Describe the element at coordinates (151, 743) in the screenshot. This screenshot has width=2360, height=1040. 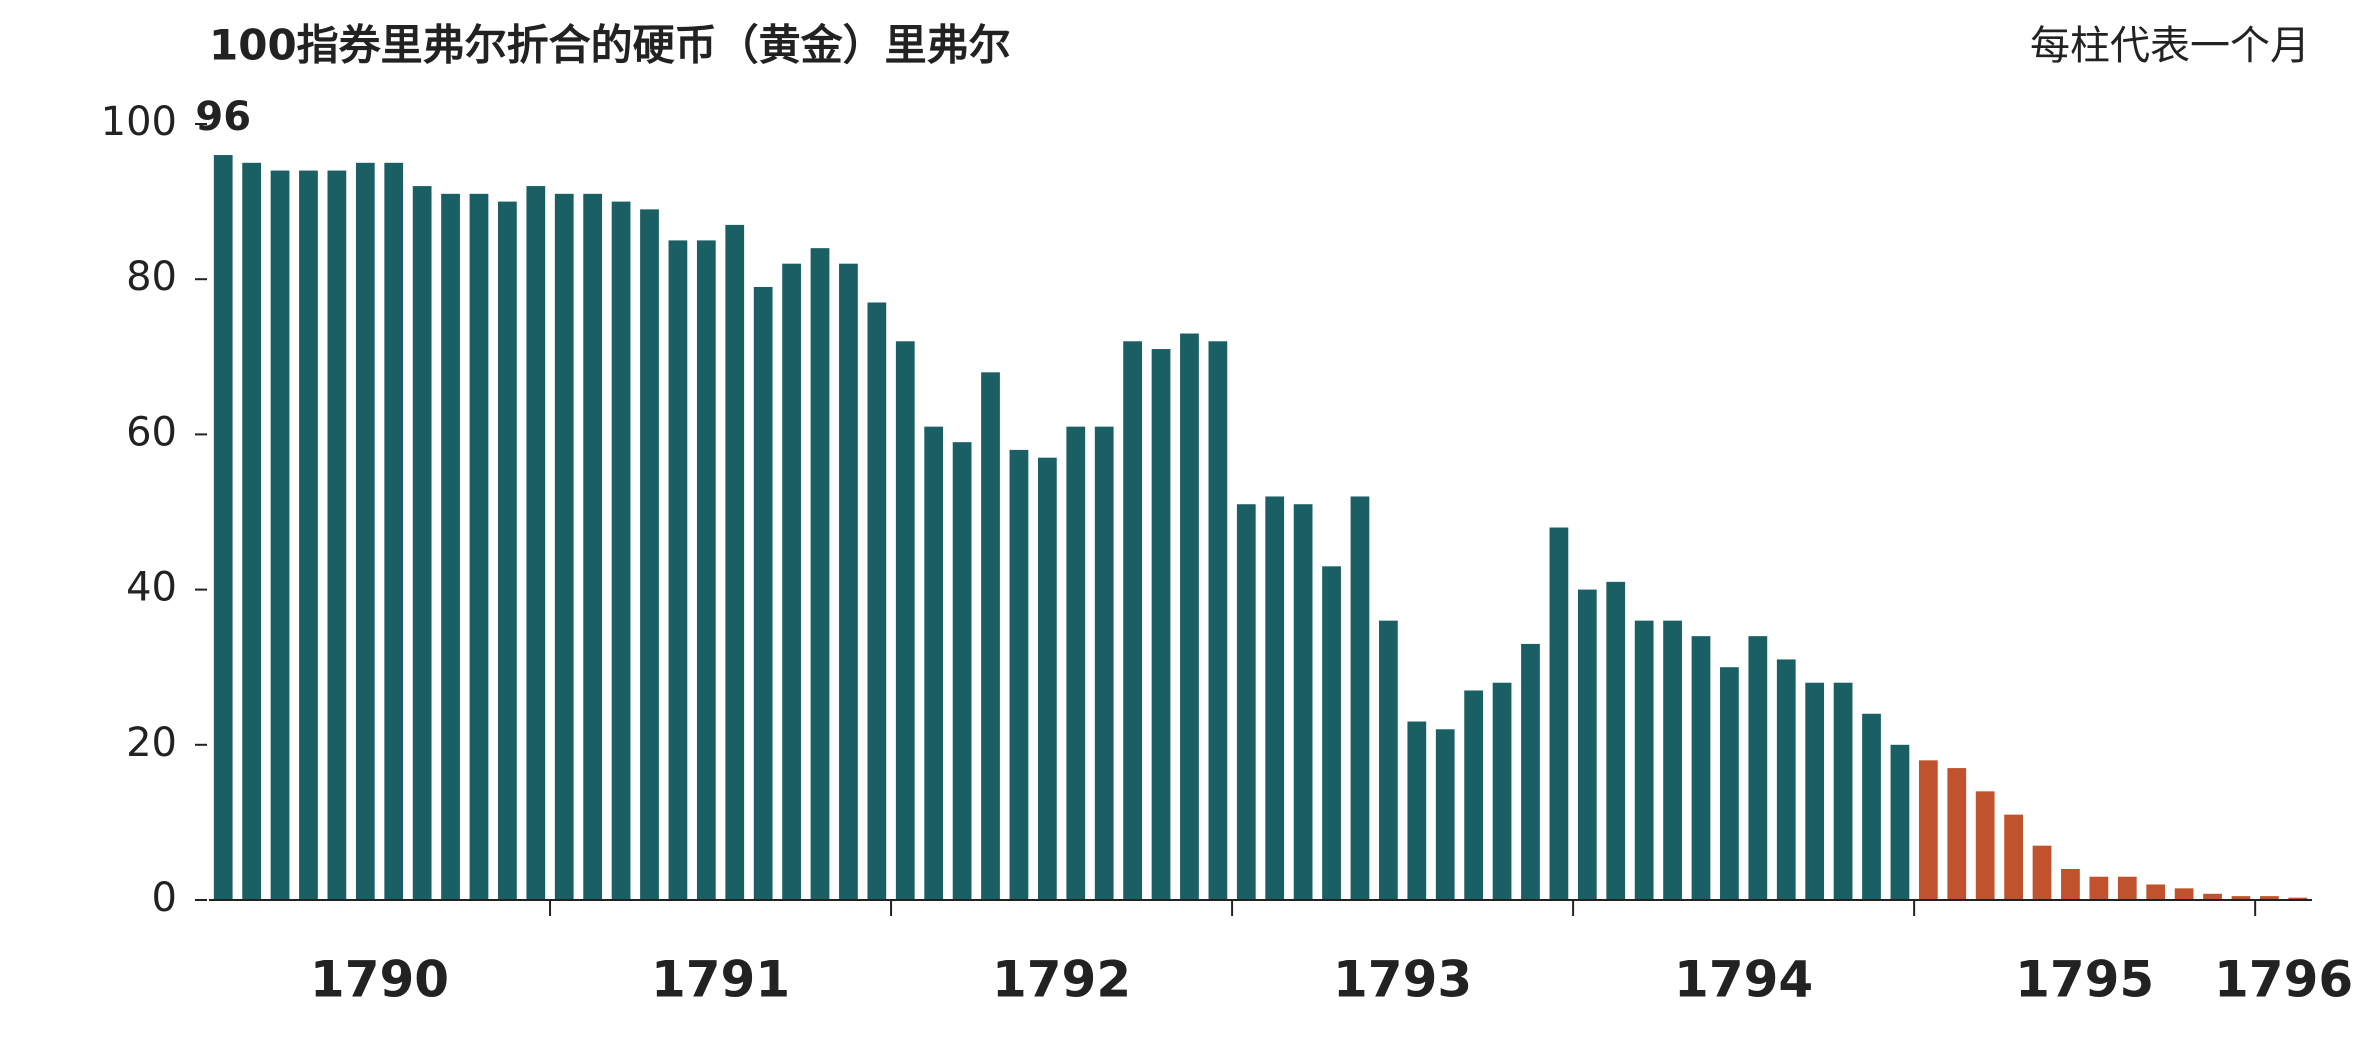
I see `y-tick-label: 20` at that location.